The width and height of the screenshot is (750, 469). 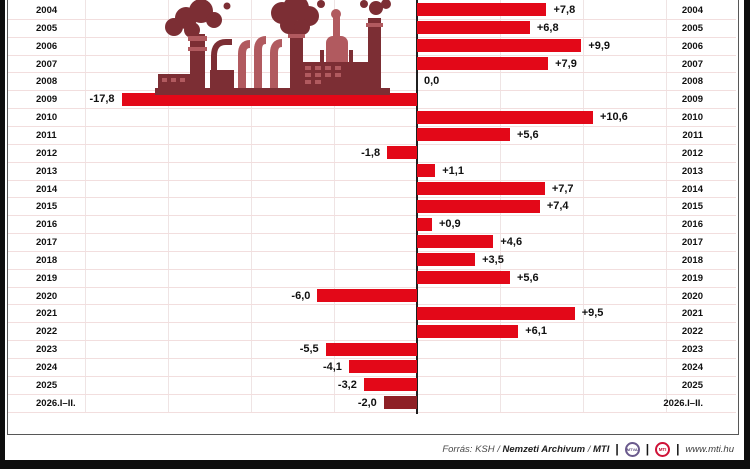 What do you see at coordinates (46, 135) in the screenshot?
I see `year-label-left: 2011` at bounding box center [46, 135].